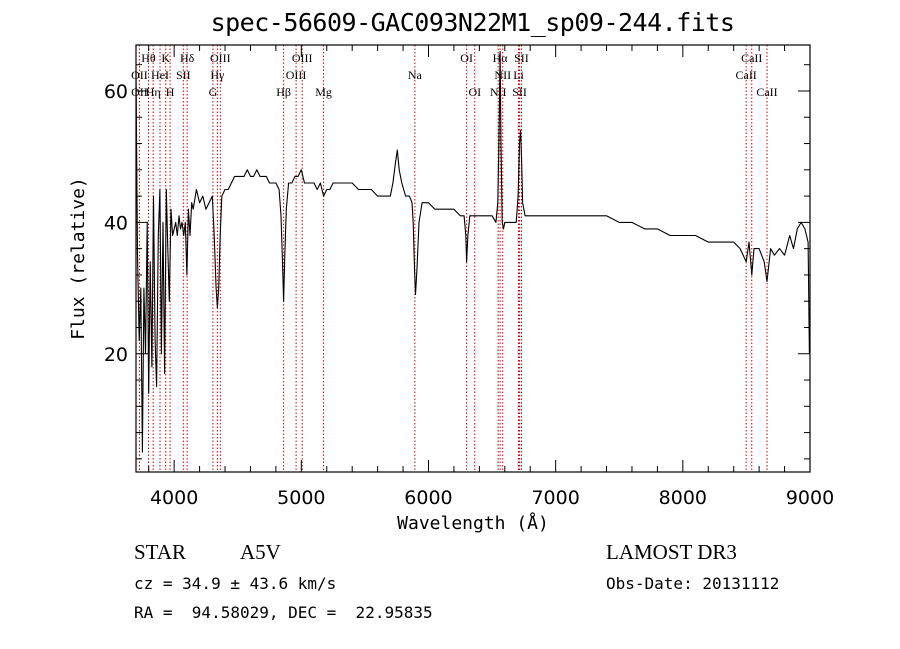  I want to click on x-tick-label: 7000, so click(555, 498).